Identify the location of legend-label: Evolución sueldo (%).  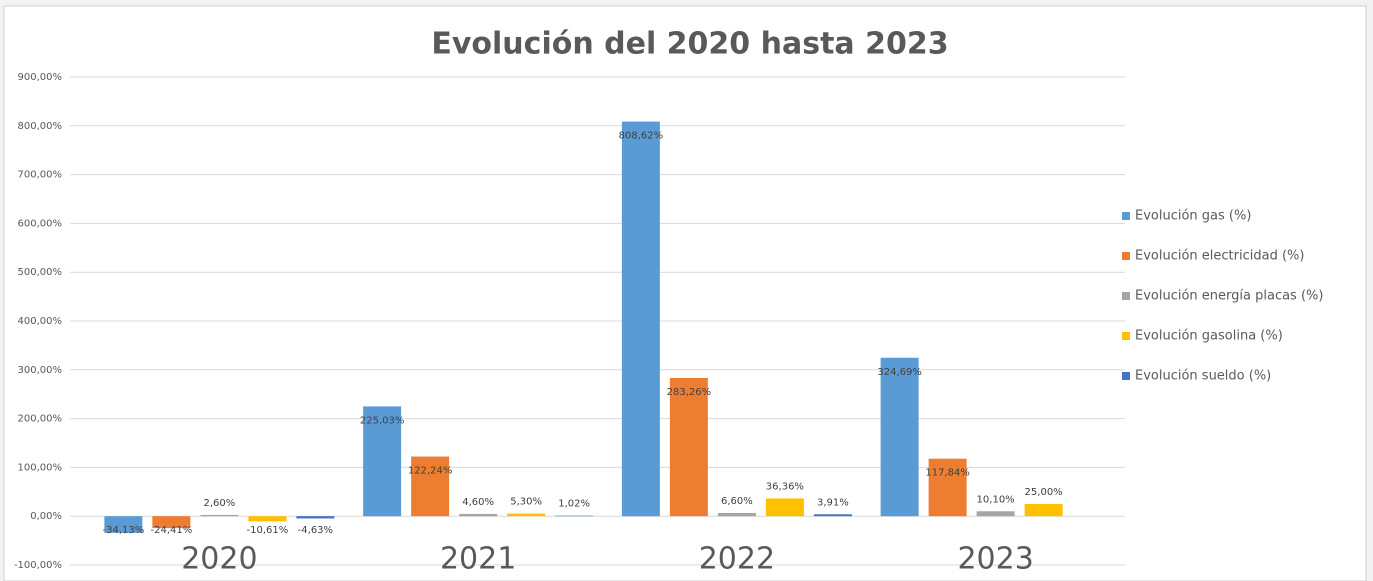
(1203, 376).